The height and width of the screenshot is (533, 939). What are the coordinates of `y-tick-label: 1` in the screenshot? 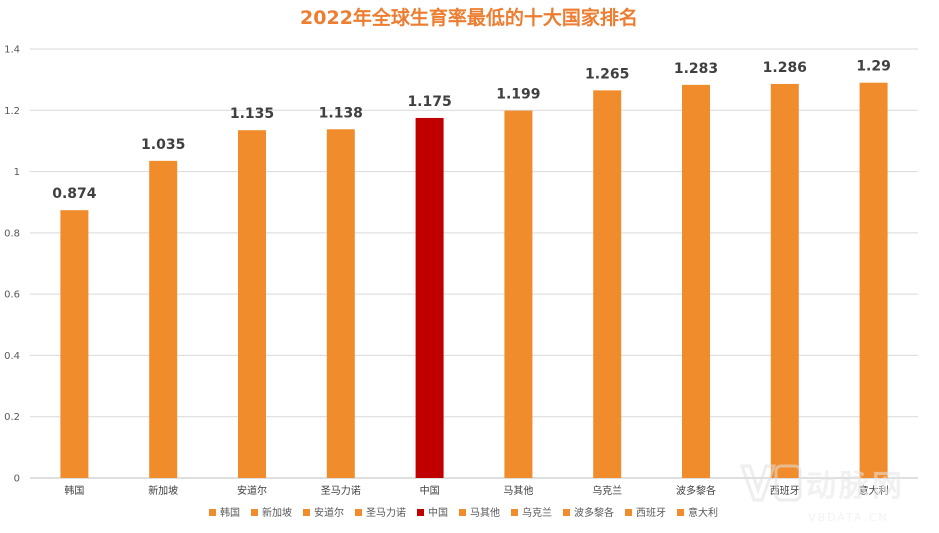 It's located at (17, 172).